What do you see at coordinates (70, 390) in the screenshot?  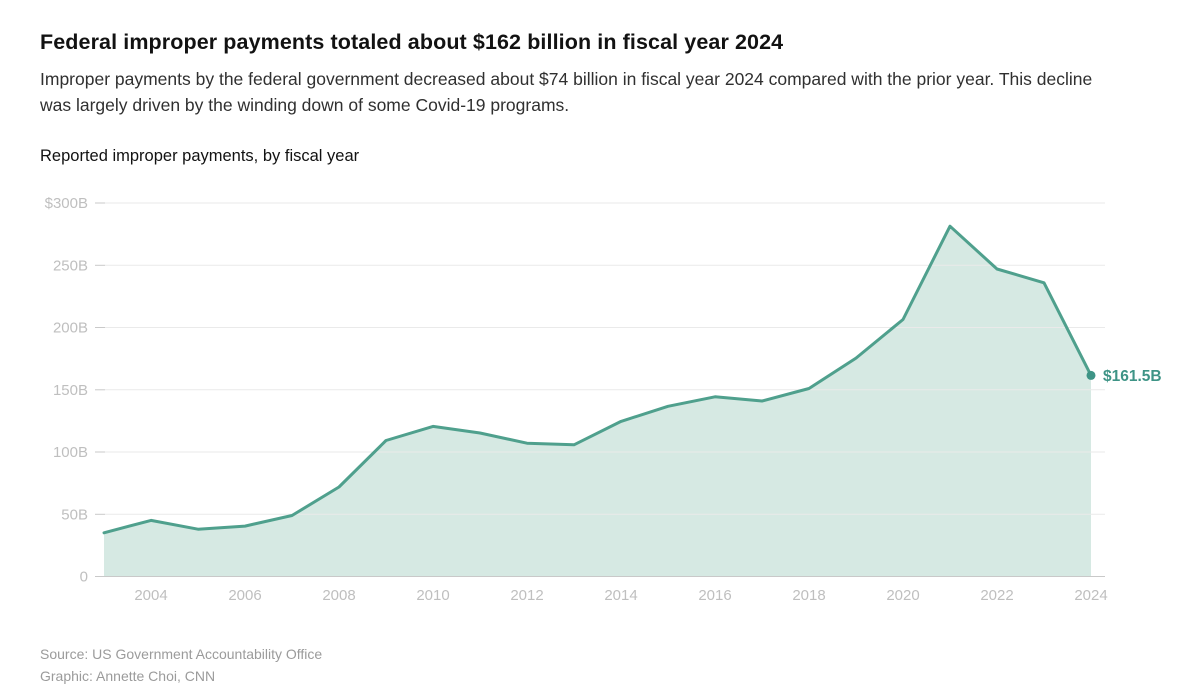 I see `y-axis-tick-label: 150B` at bounding box center [70, 390].